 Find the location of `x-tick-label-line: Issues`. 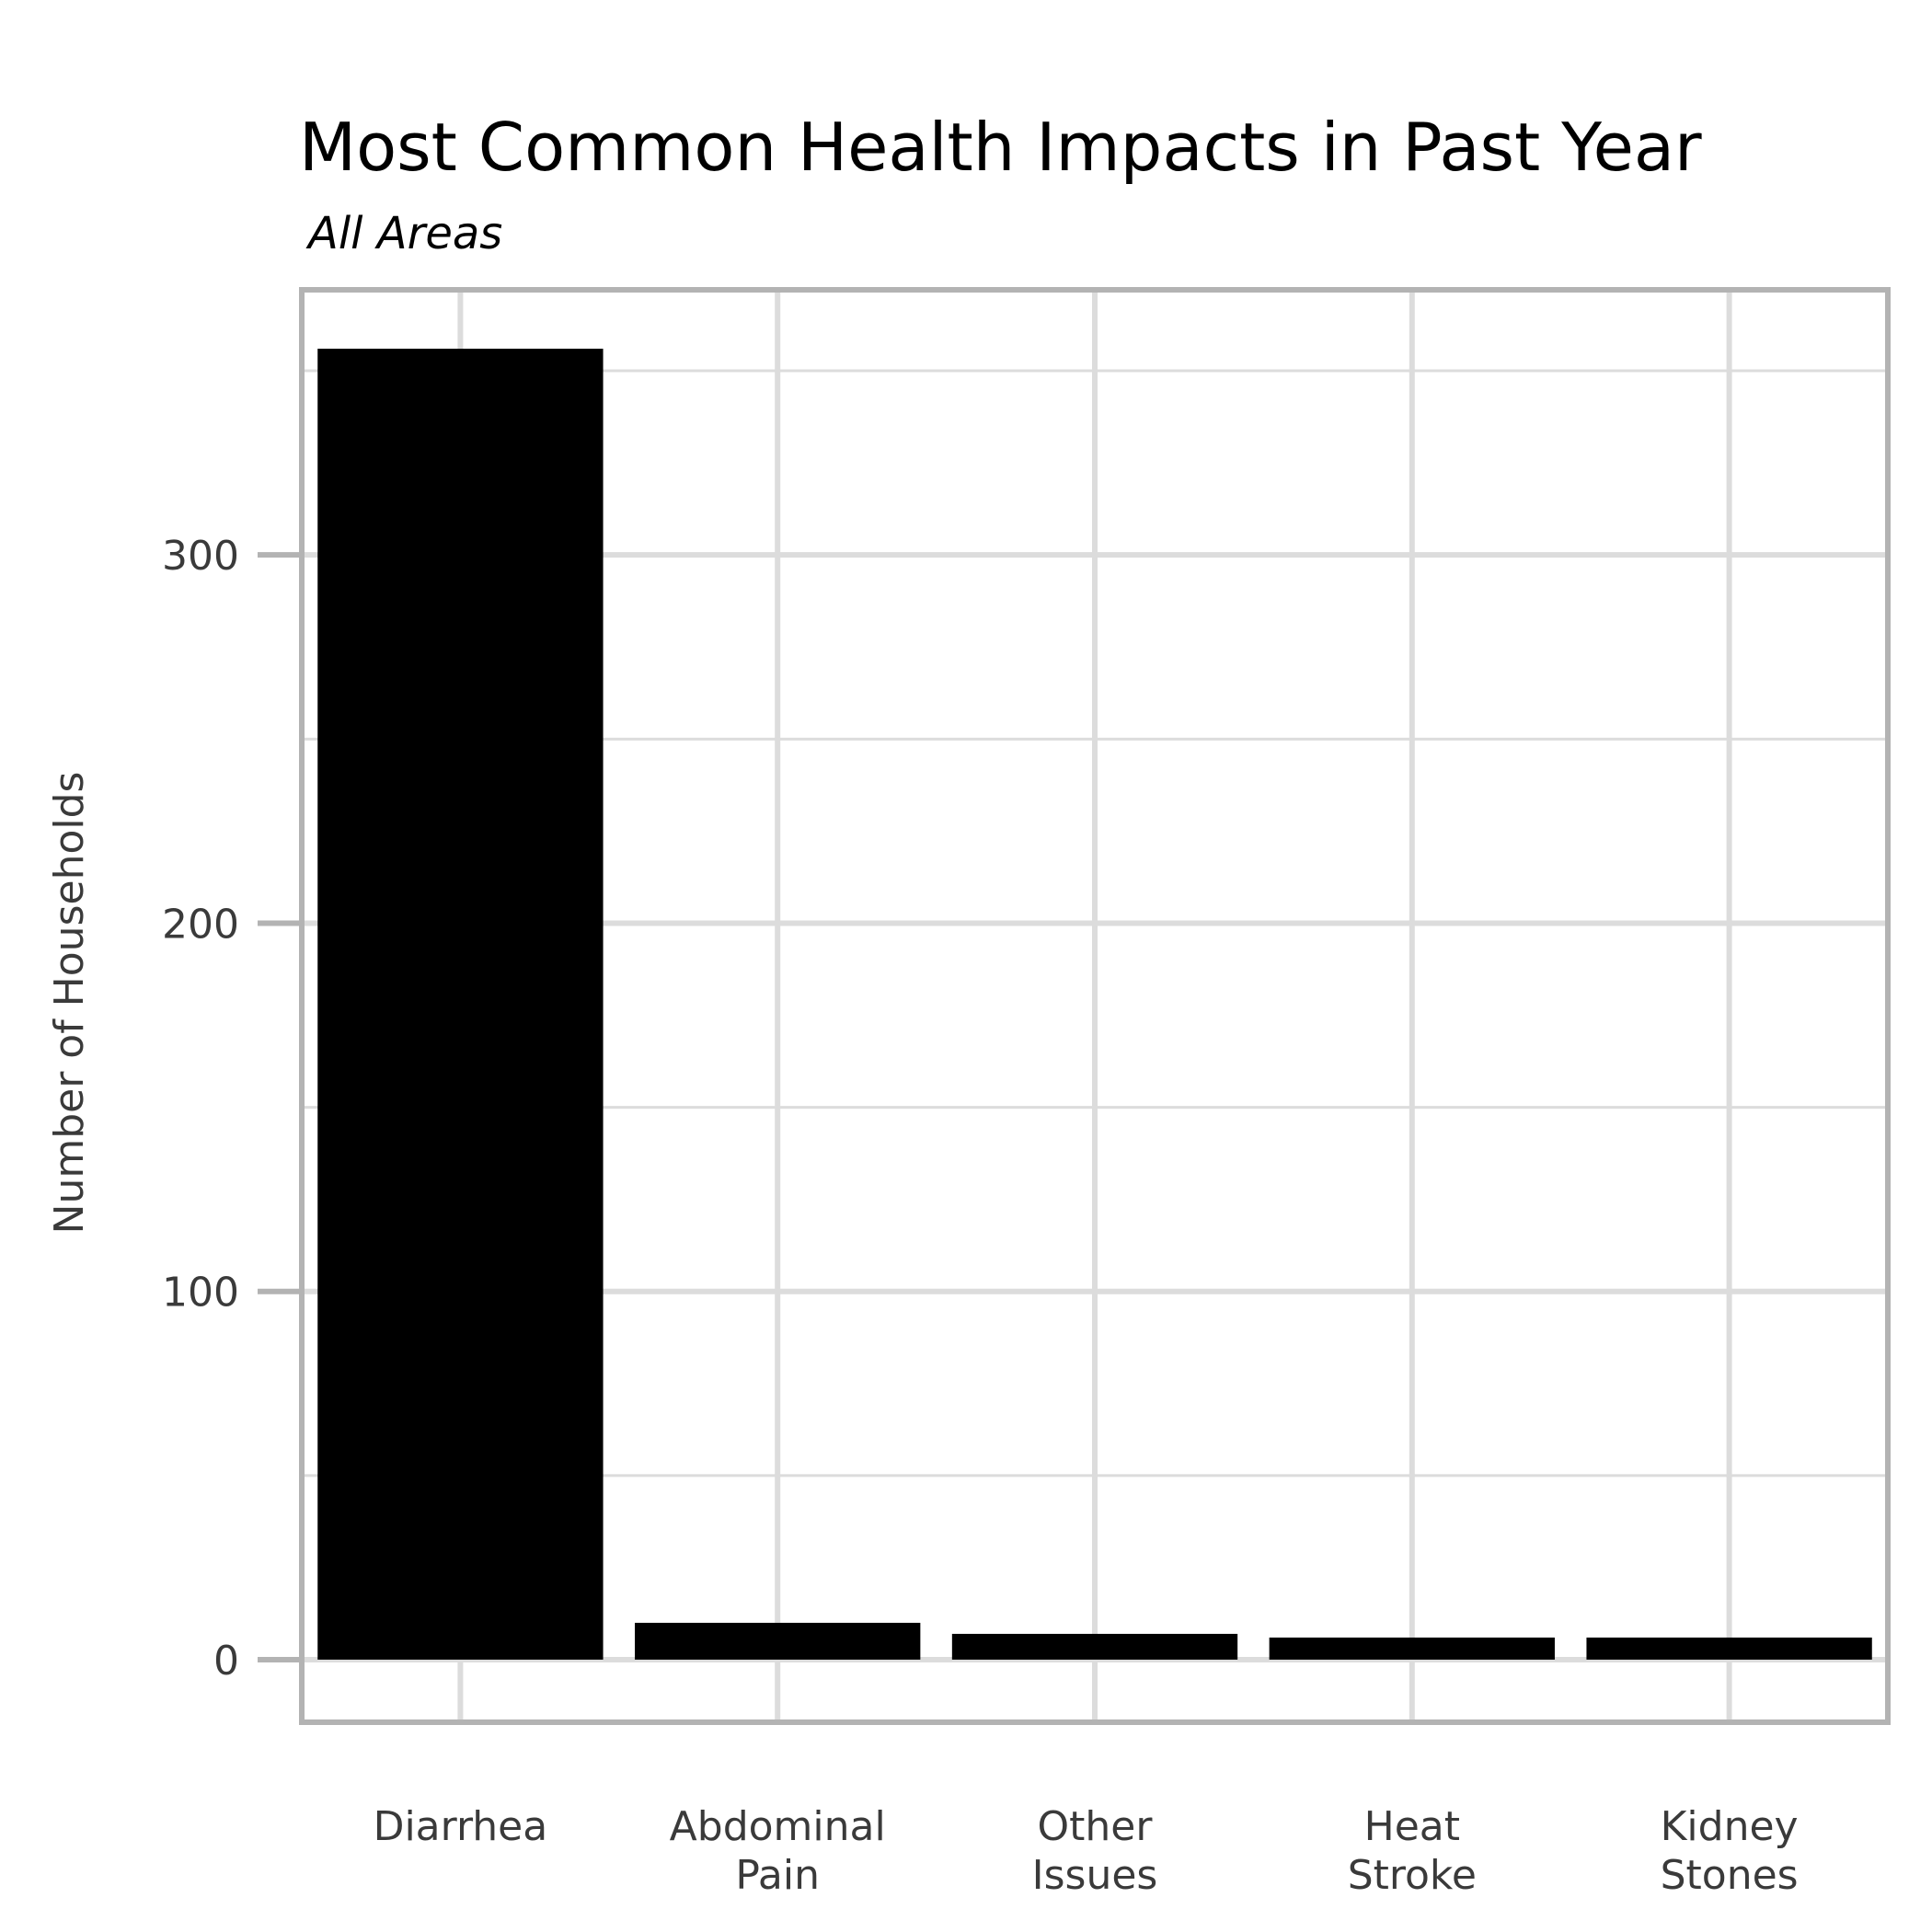

x-tick-label-line: Issues is located at coordinates (1095, 1875).